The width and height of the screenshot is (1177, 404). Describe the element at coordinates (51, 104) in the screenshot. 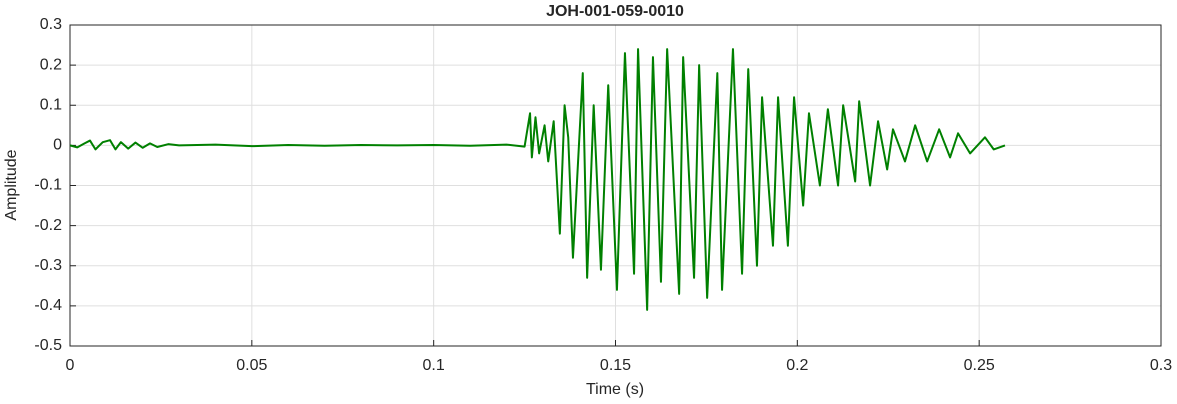

I see `y-tick-label: 0.1` at that location.